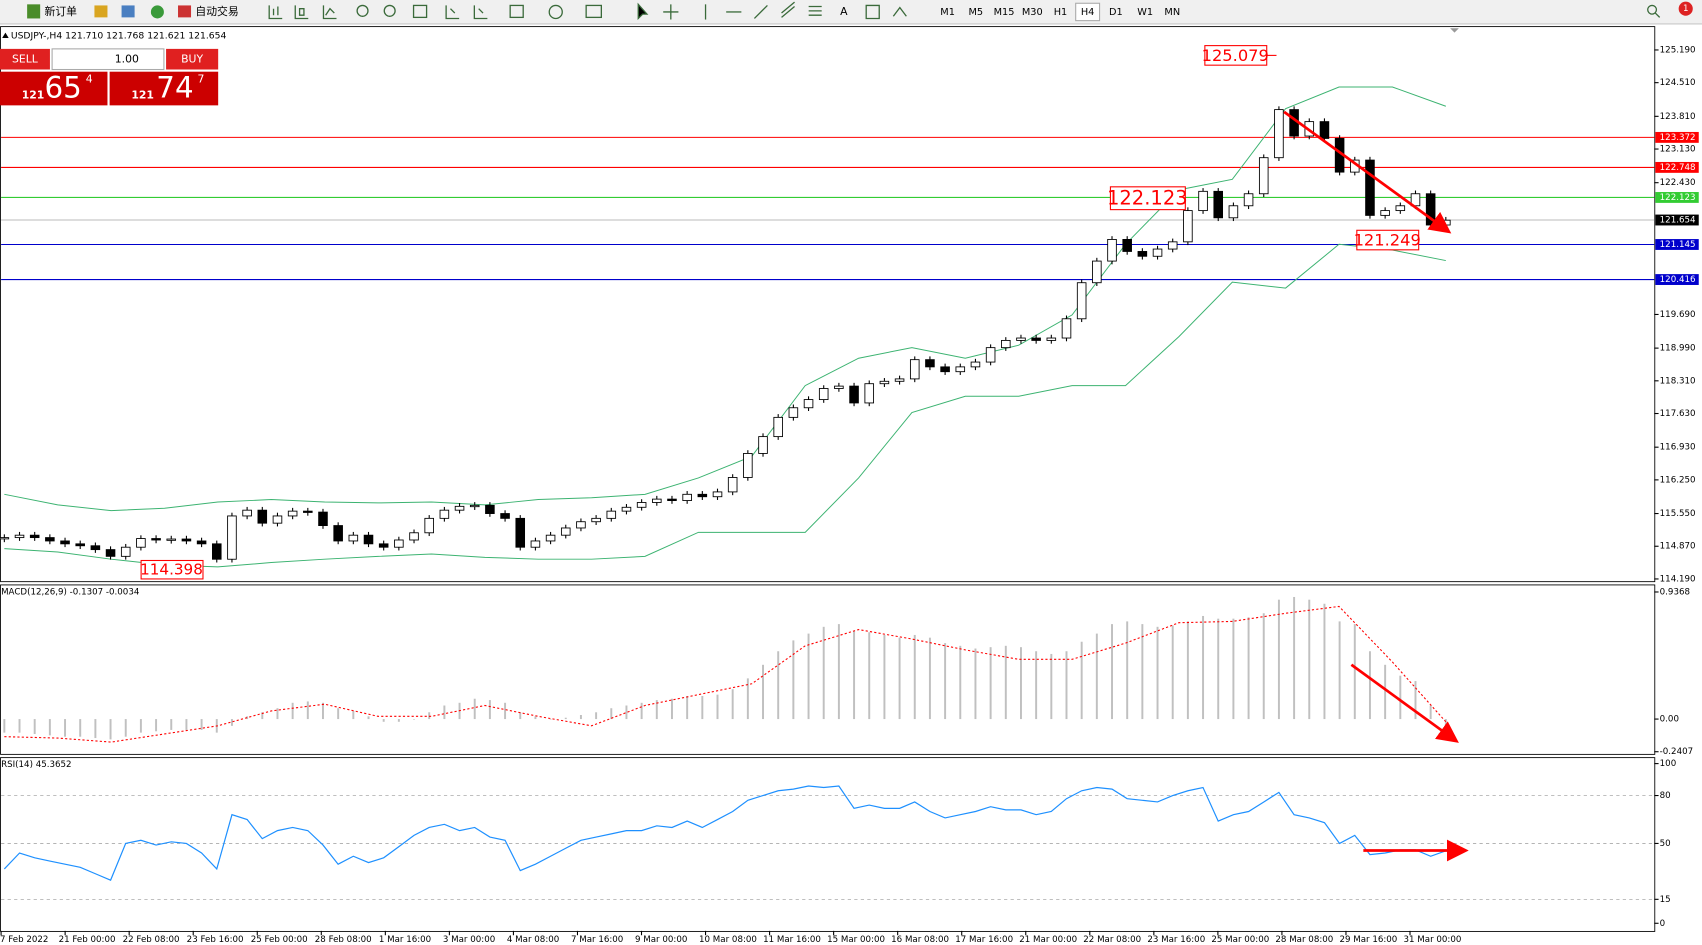 This screenshot has width=1702, height=945. Describe the element at coordinates (1116, 12) in the screenshot. I see `timeframe-button: D1` at that location.